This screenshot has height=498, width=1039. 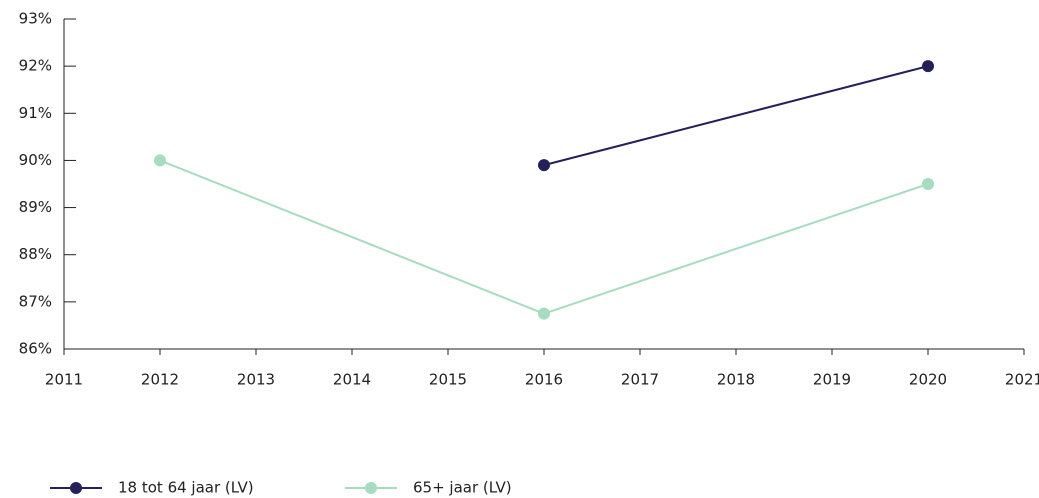 What do you see at coordinates (186, 488) in the screenshot?
I see `legend-label: 18 tot 64 jaar (LV)` at bounding box center [186, 488].